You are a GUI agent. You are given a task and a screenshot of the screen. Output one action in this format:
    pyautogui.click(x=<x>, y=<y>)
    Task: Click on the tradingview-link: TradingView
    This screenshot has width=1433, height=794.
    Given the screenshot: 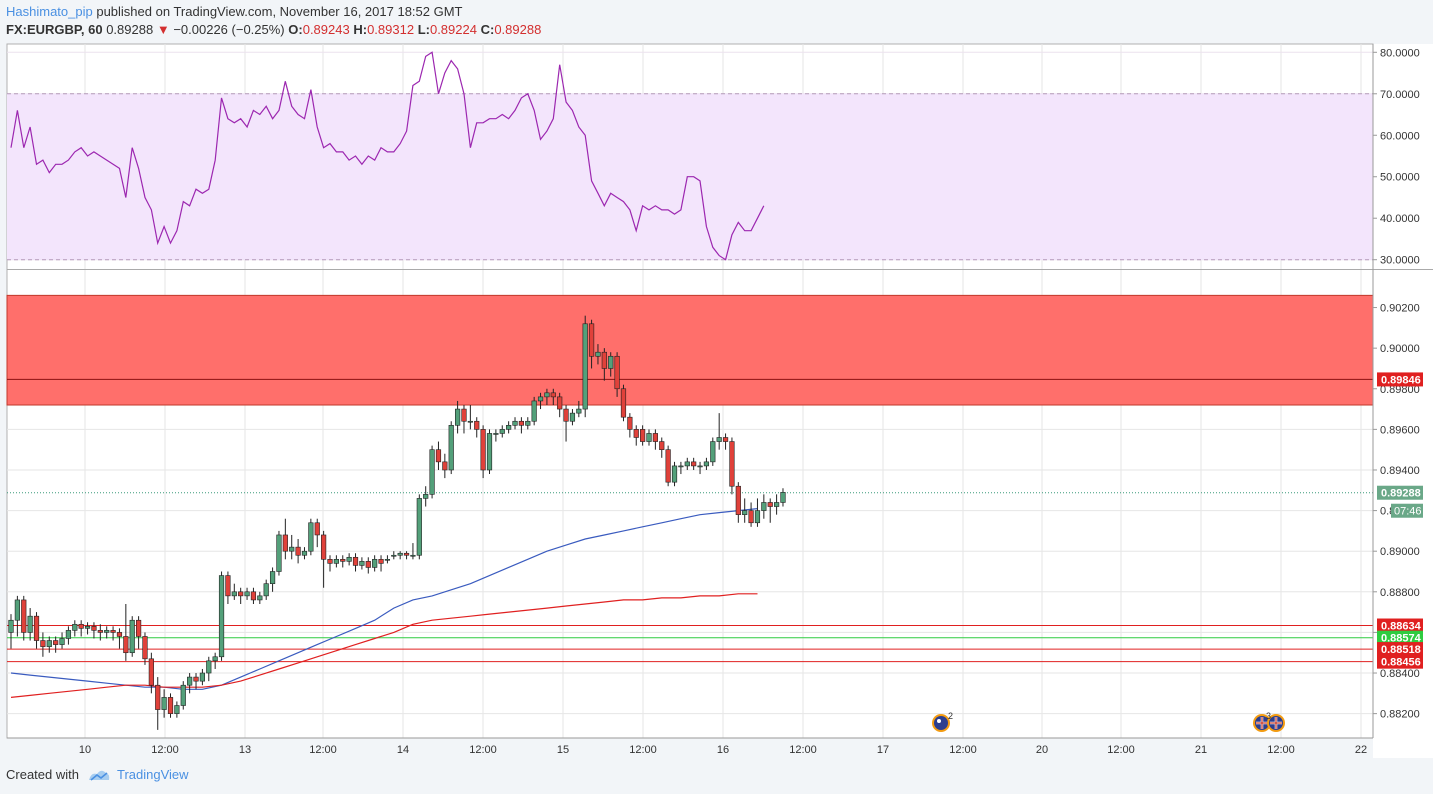 What is the action you would take?
    pyautogui.click(x=138, y=774)
    